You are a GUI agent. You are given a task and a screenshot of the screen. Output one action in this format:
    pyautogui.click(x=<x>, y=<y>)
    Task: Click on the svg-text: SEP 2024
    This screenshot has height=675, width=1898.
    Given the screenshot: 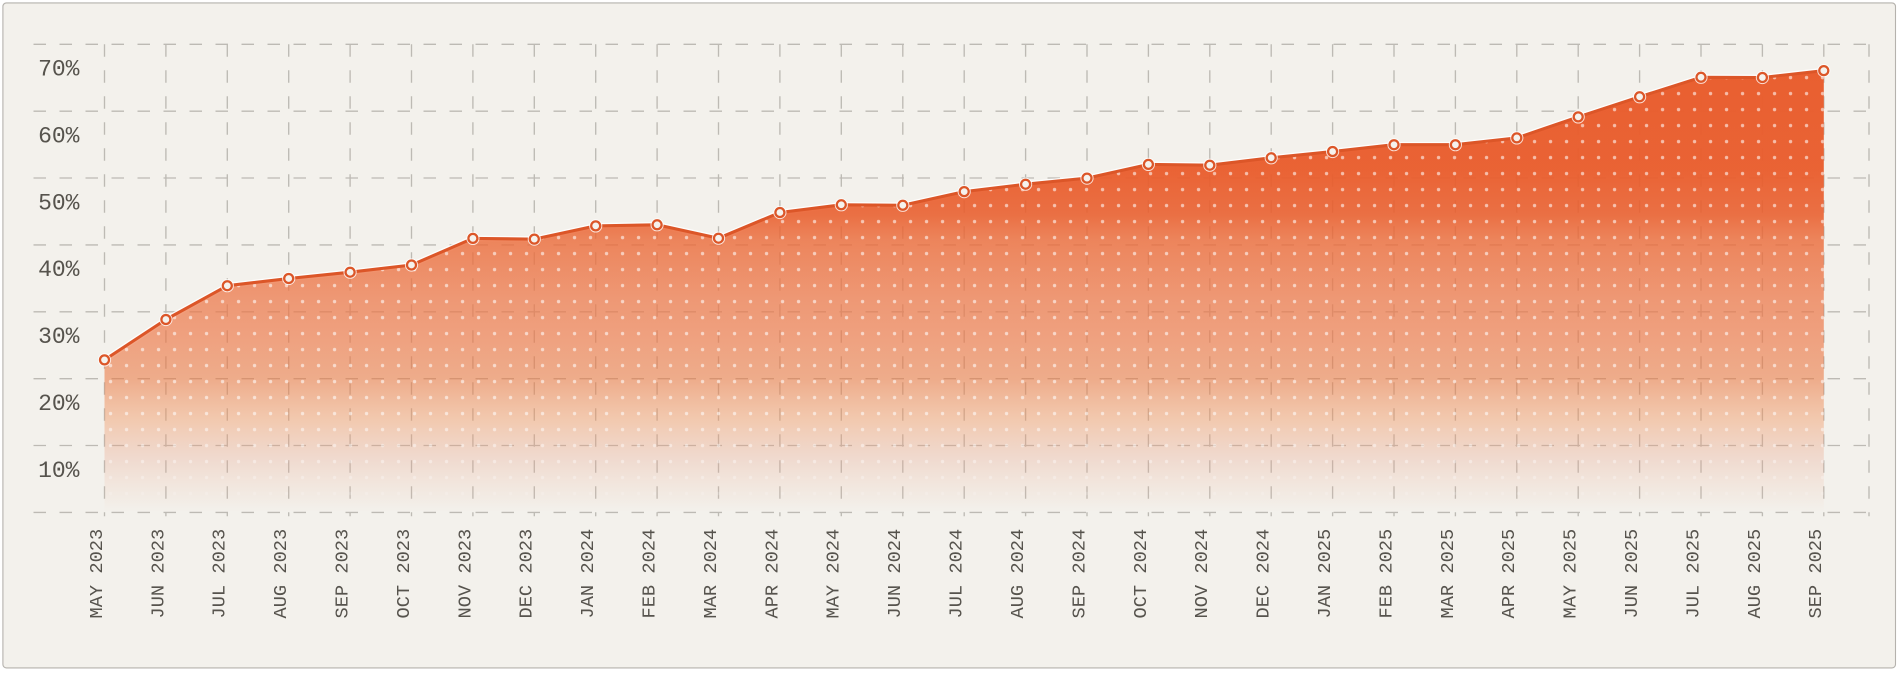 What is the action you would take?
    pyautogui.click(x=1079, y=574)
    